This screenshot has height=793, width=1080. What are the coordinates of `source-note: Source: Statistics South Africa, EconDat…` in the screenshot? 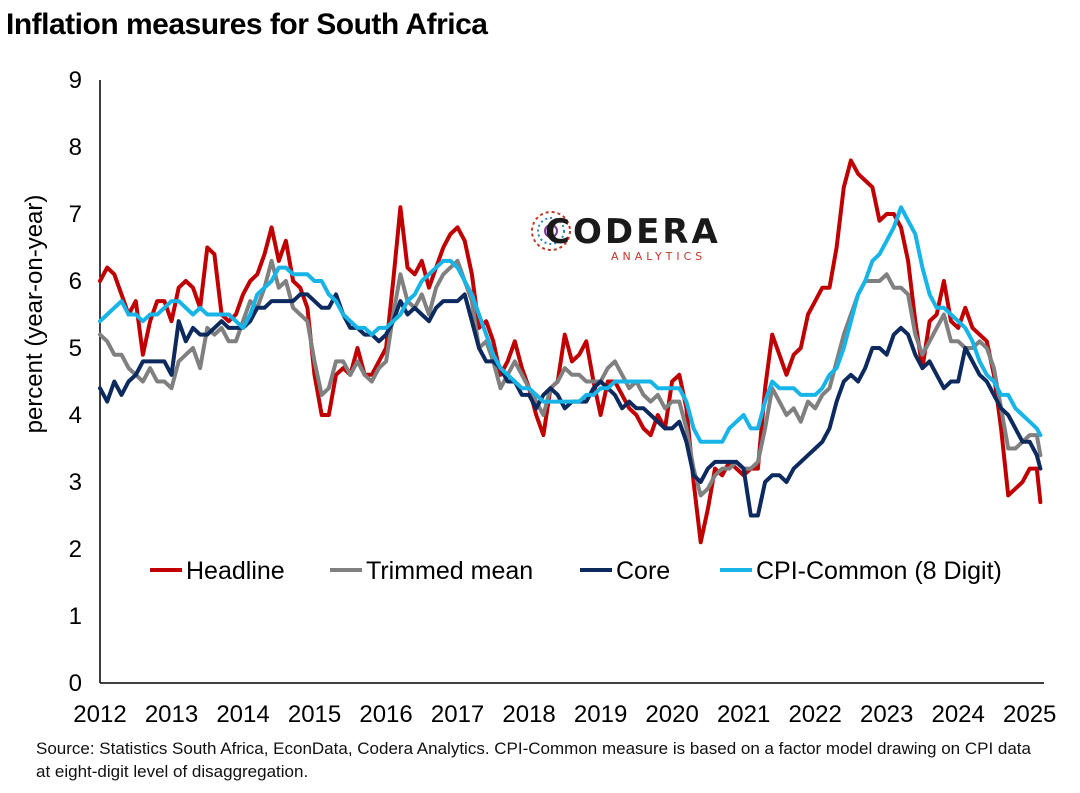 It's located at (533, 760).